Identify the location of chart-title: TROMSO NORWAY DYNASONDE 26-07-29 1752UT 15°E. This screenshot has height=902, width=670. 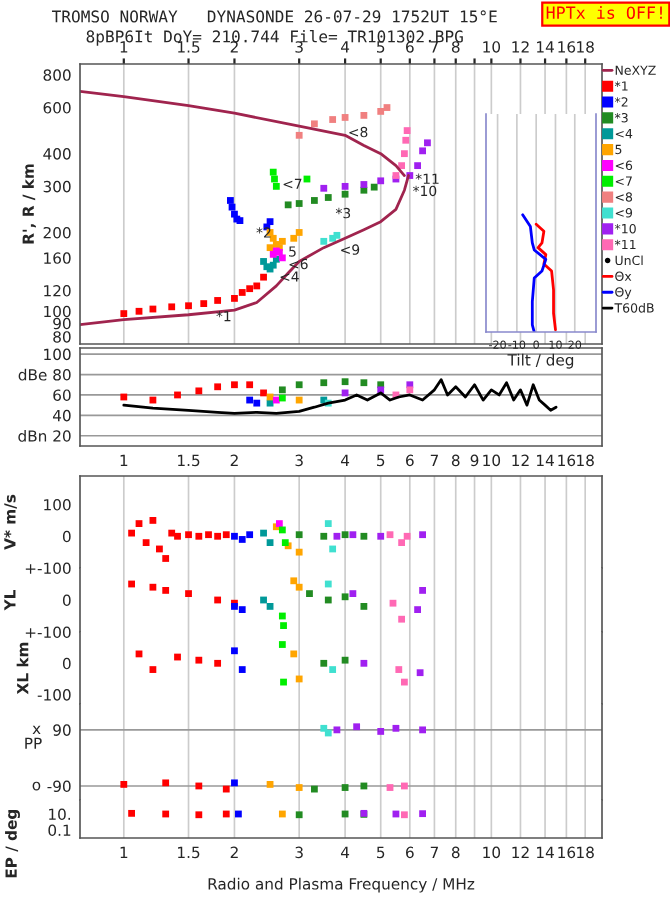
(274, 16).